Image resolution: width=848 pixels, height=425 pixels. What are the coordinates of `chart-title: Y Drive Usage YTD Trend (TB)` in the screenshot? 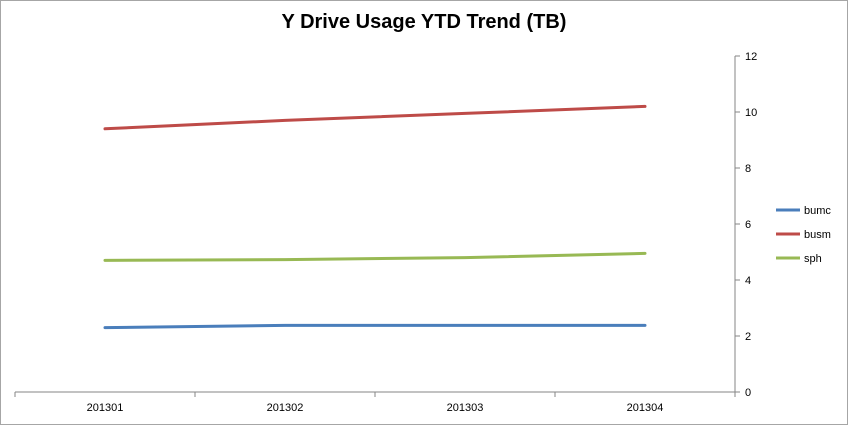 It's located at (424, 22).